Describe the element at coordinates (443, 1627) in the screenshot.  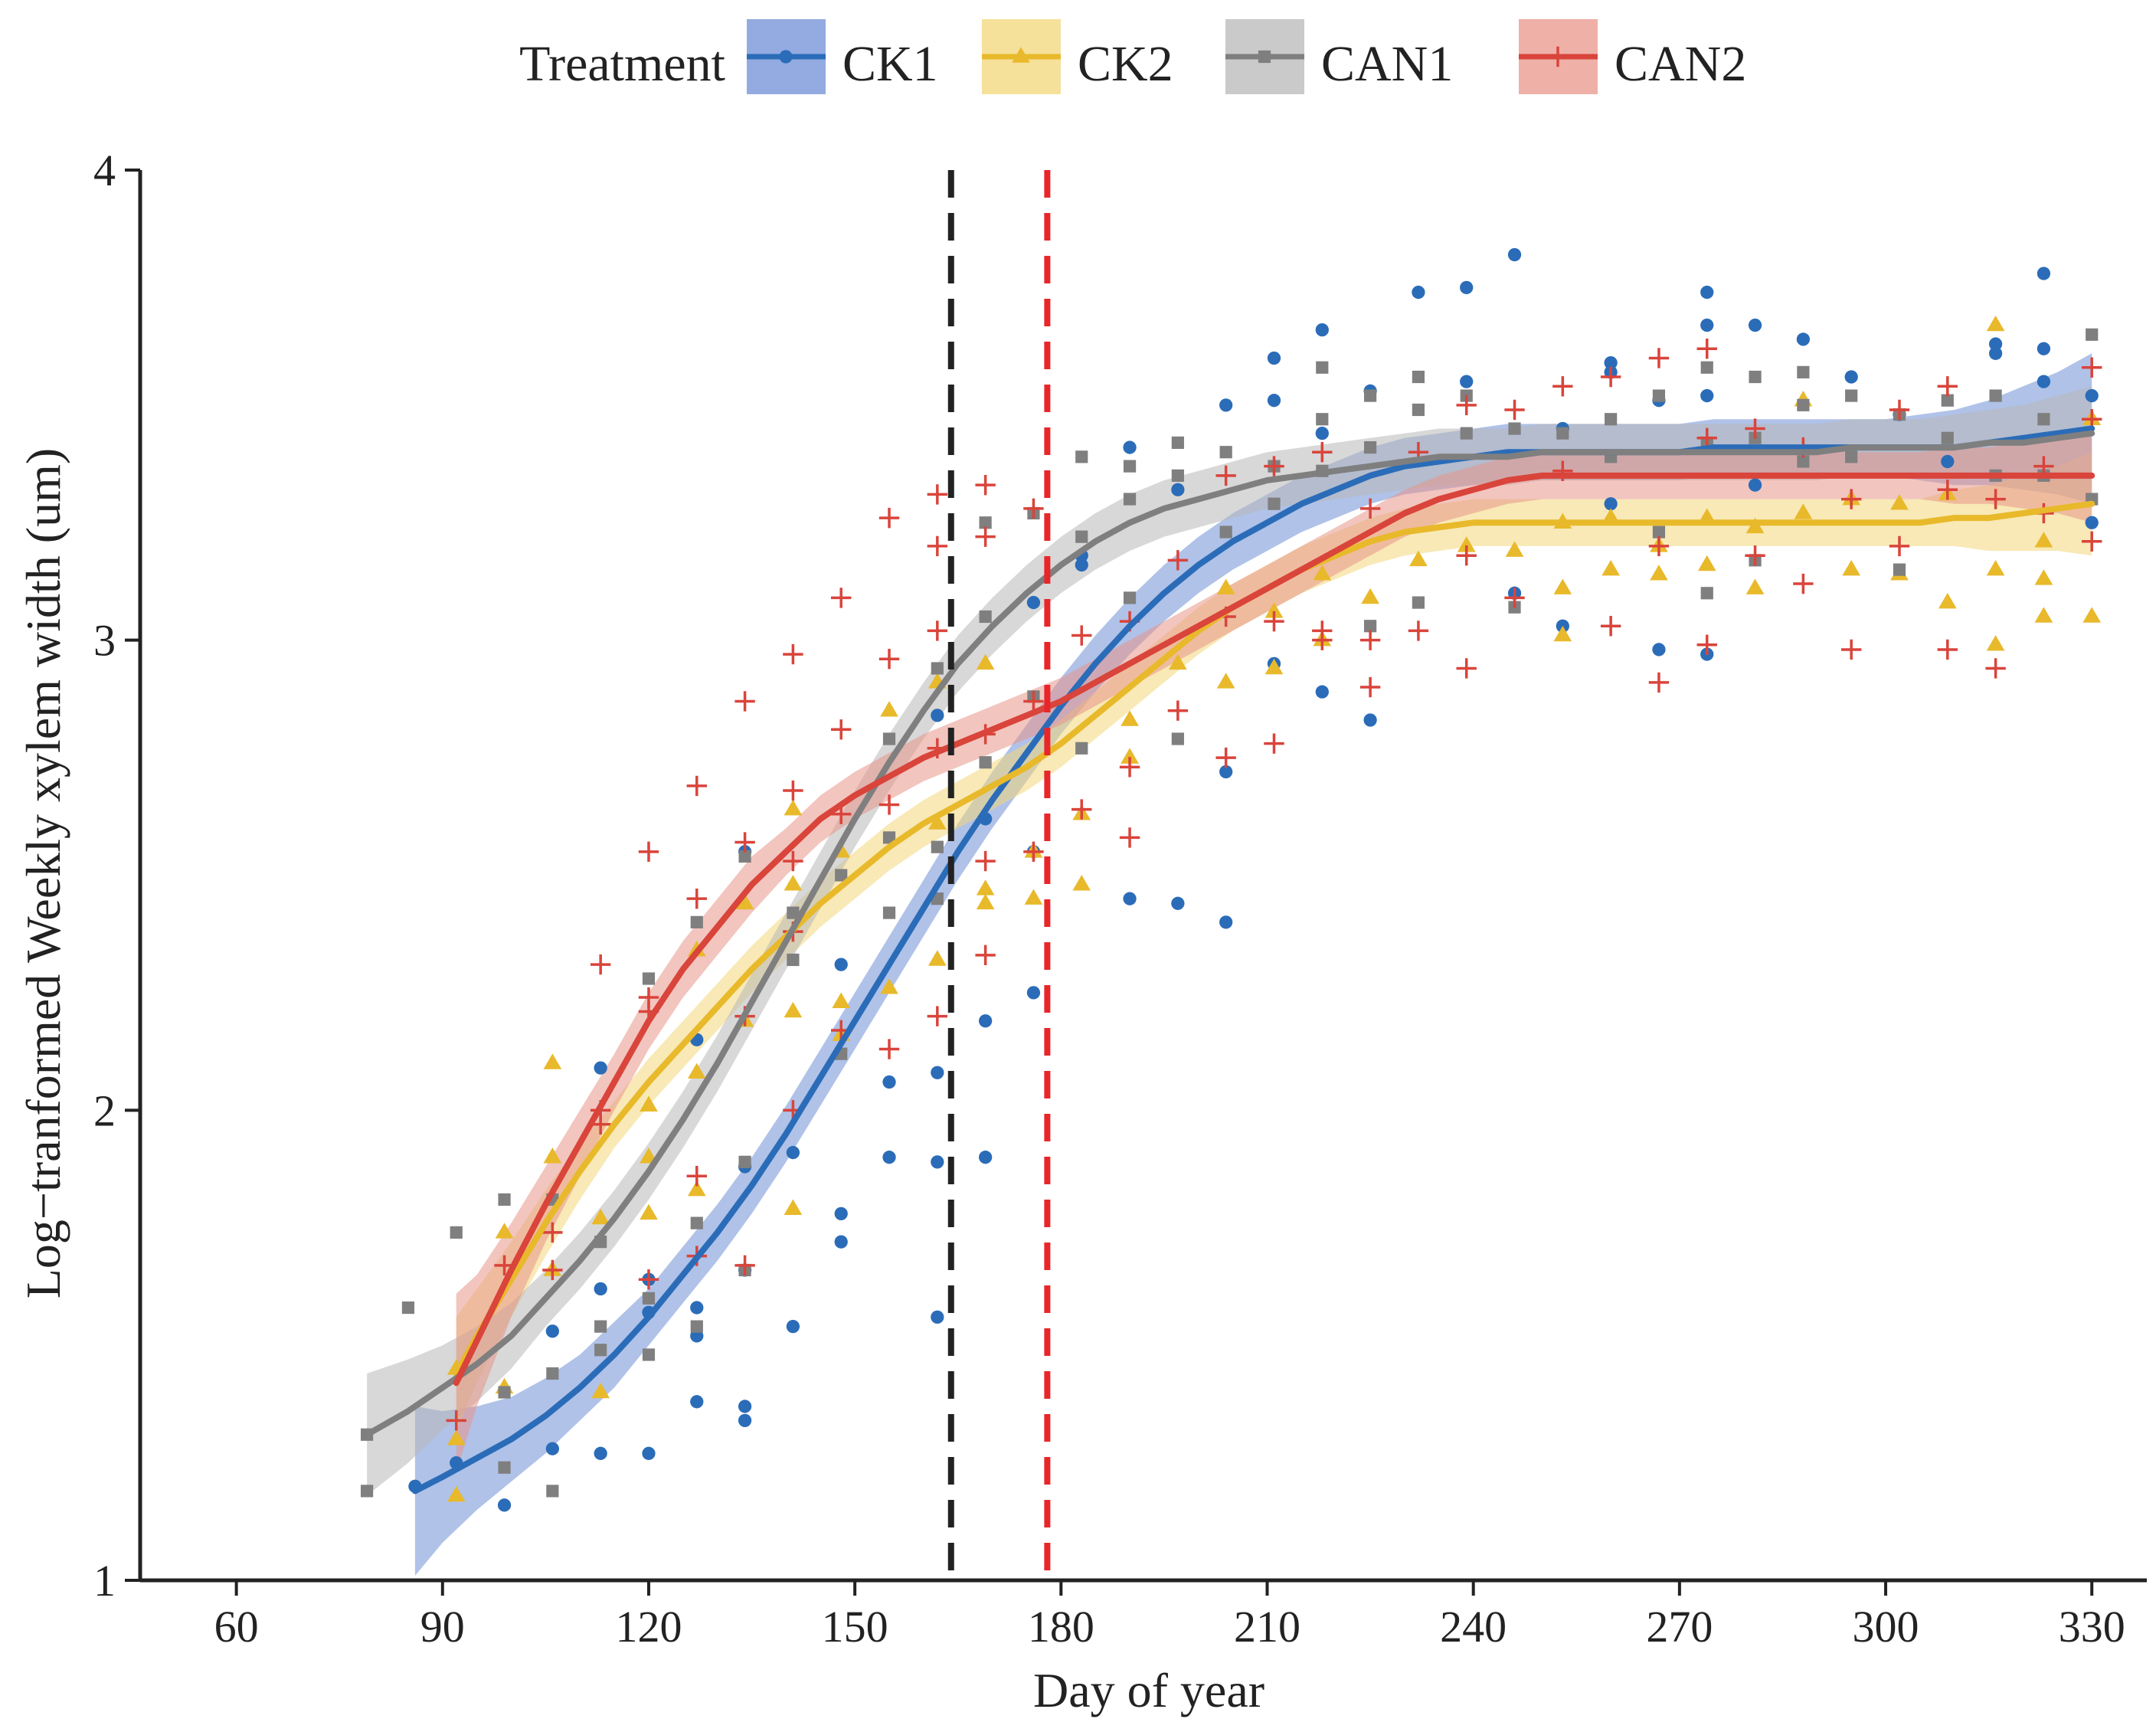
I see `x-tick-label: 90` at that location.